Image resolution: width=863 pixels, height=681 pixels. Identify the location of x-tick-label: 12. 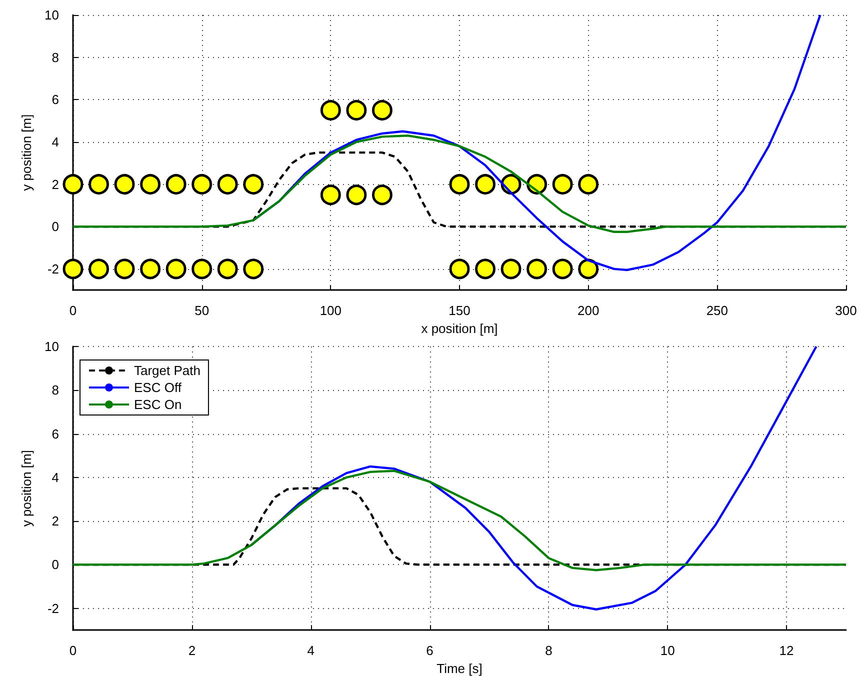
(786, 650).